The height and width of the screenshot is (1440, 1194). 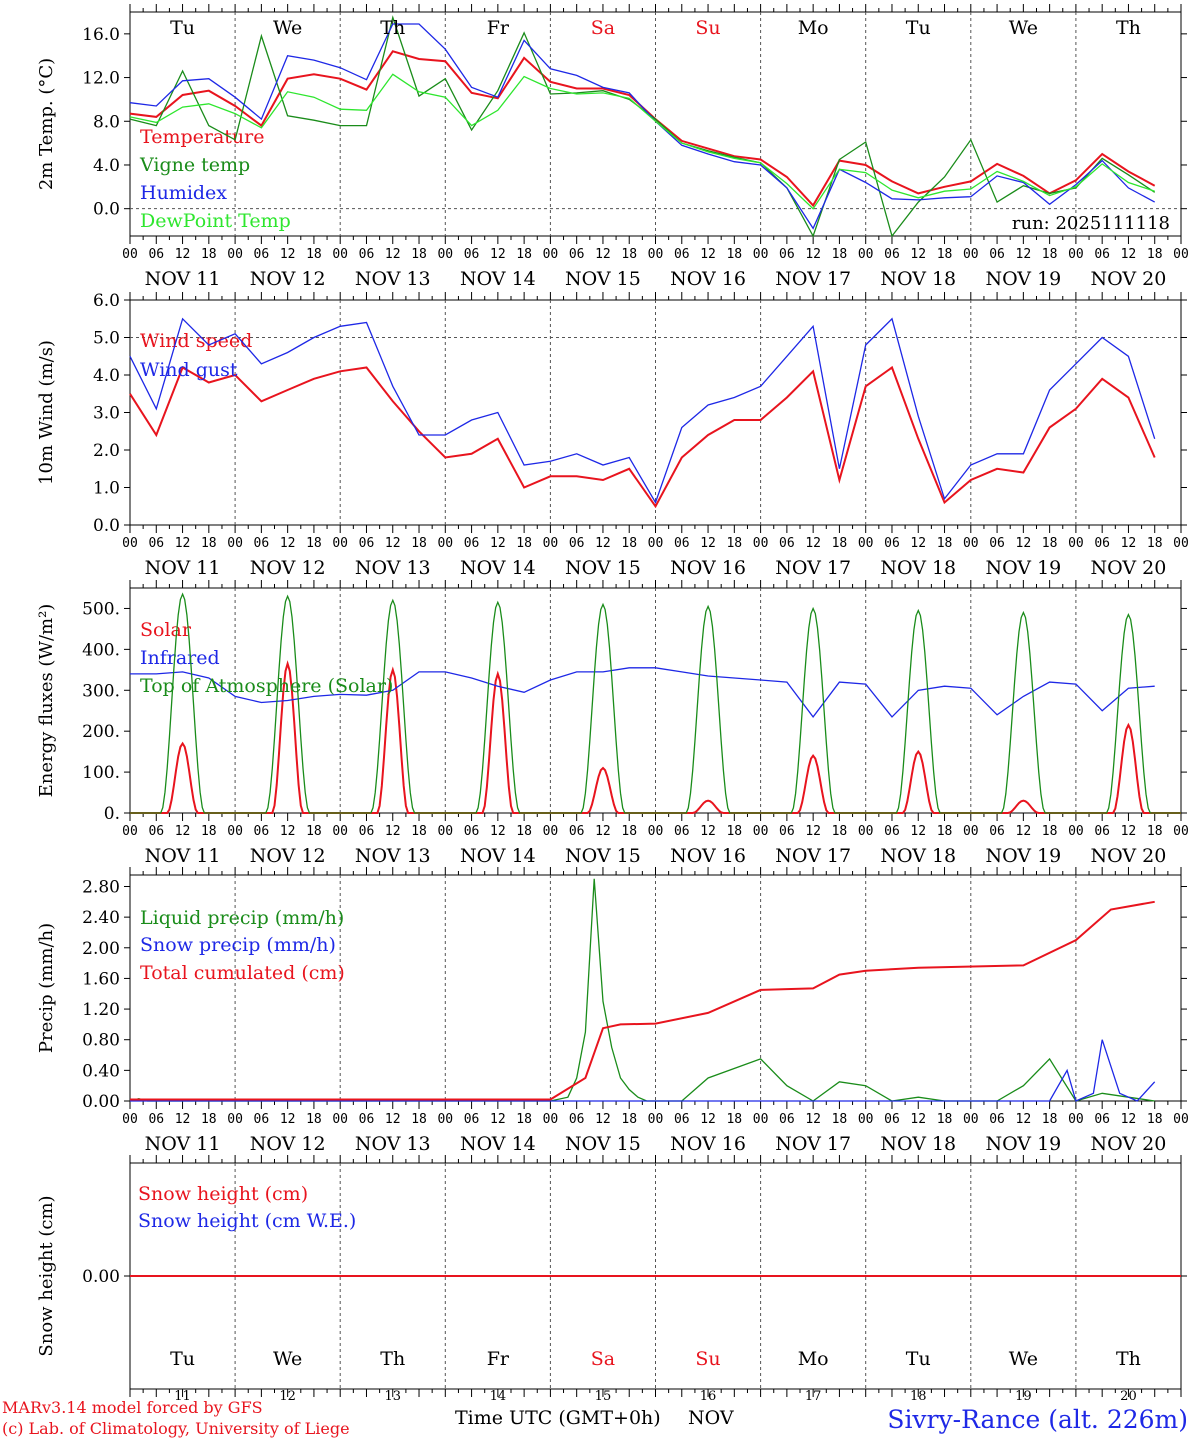 What do you see at coordinates (132, 1407) in the screenshot?
I see `credits-line-1: MARv3.14 model forced by GFS` at bounding box center [132, 1407].